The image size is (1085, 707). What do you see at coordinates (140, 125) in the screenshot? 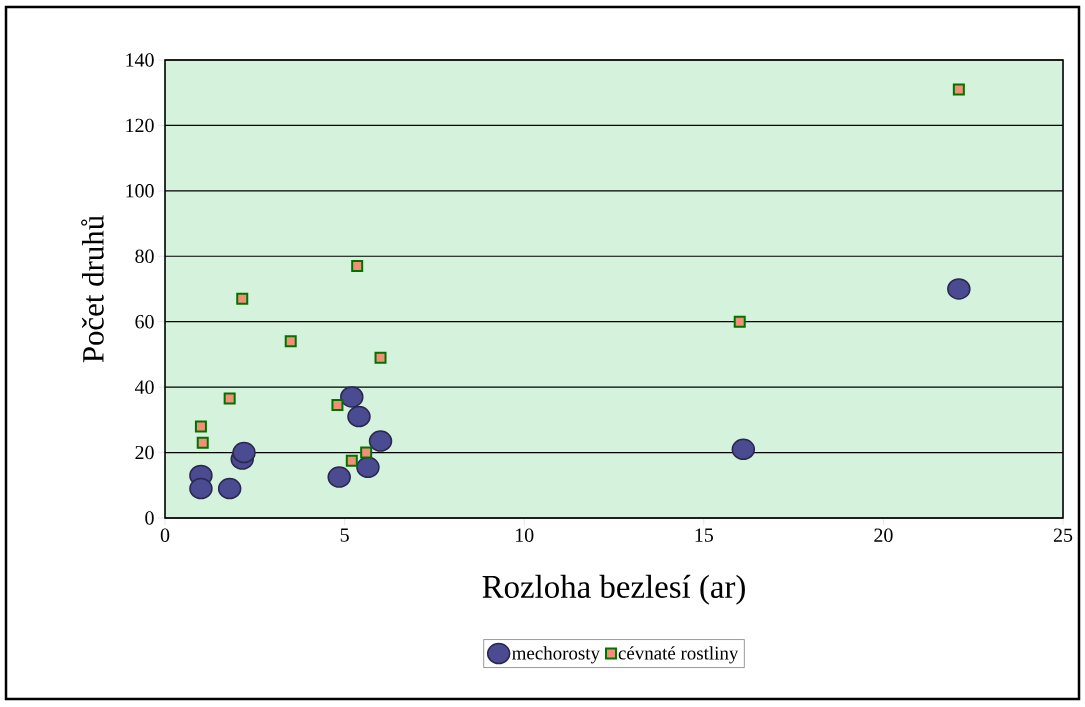
I see `y-tick-label: 120` at bounding box center [140, 125].